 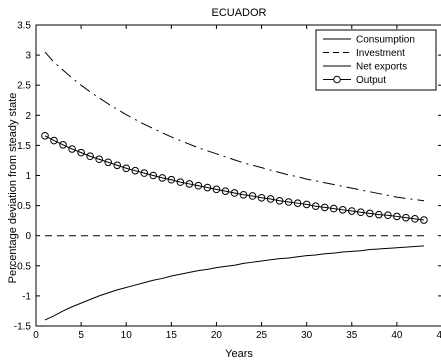 What do you see at coordinates (26, 296) in the screenshot?
I see `y-tick-label: -1` at bounding box center [26, 296].